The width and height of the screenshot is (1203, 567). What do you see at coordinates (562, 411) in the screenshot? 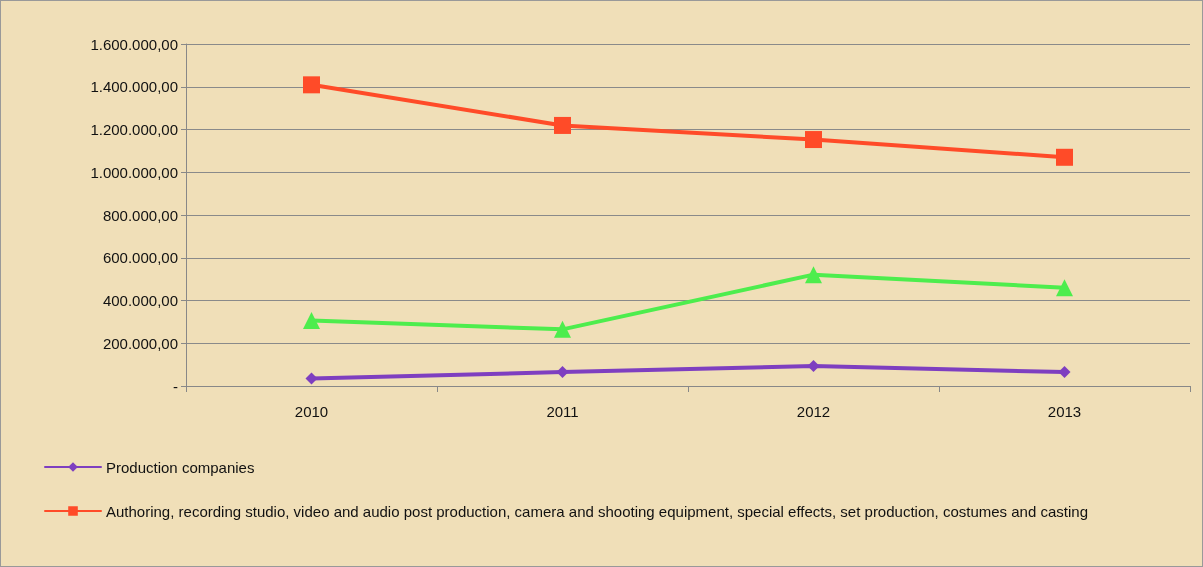
I see `x-tick-label: 2011` at bounding box center [562, 411].